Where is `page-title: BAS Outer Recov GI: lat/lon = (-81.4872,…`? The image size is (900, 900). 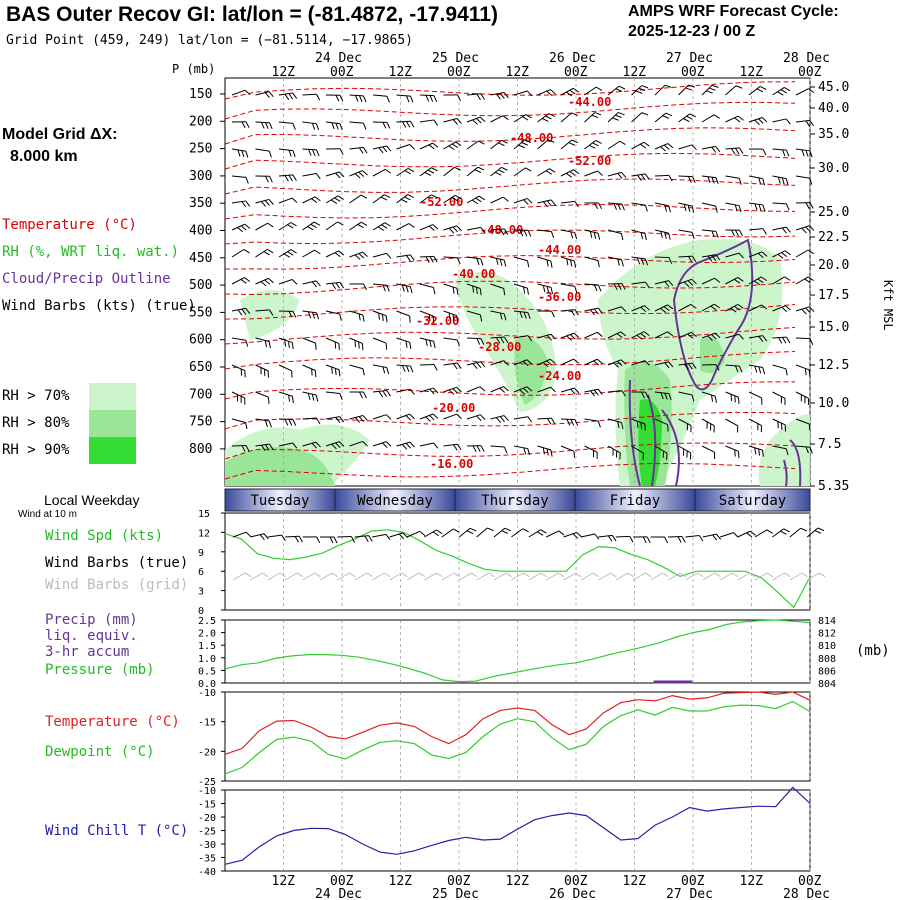
page-title: BAS Outer Recov GI: lat/lon = (-81.4872,… is located at coordinates (252, 14).